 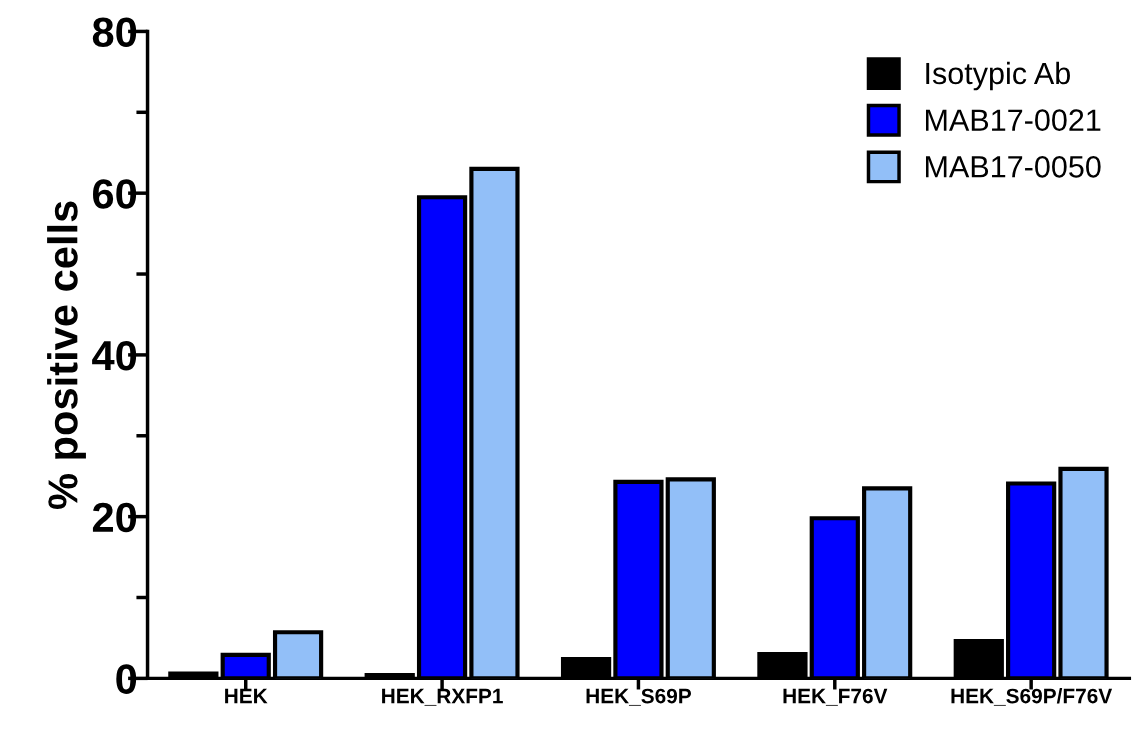 What do you see at coordinates (442, 697) in the screenshot?
I see `x-tick-label: HEK_RXFP1` at bounding box center [442, 697].